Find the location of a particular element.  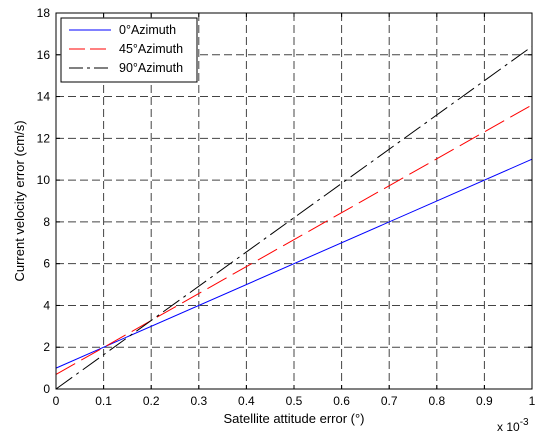

y-tick-label: 16 is located at coordinates (44, 55).